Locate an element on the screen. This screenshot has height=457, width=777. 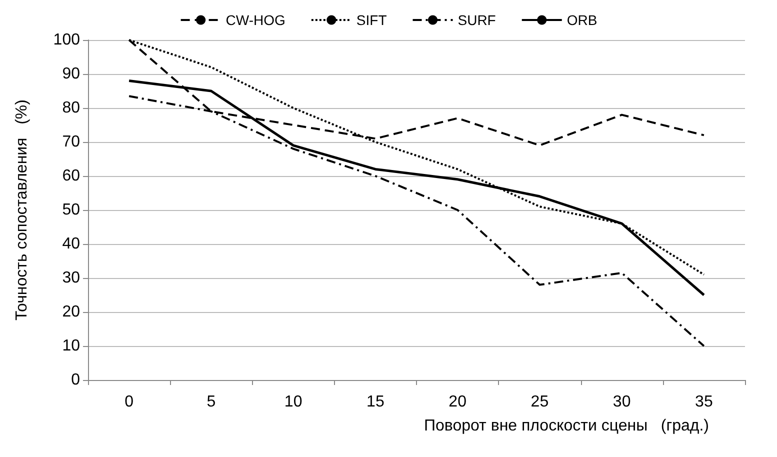
y-tick-label: 20 is located at coordinates (71, 312).